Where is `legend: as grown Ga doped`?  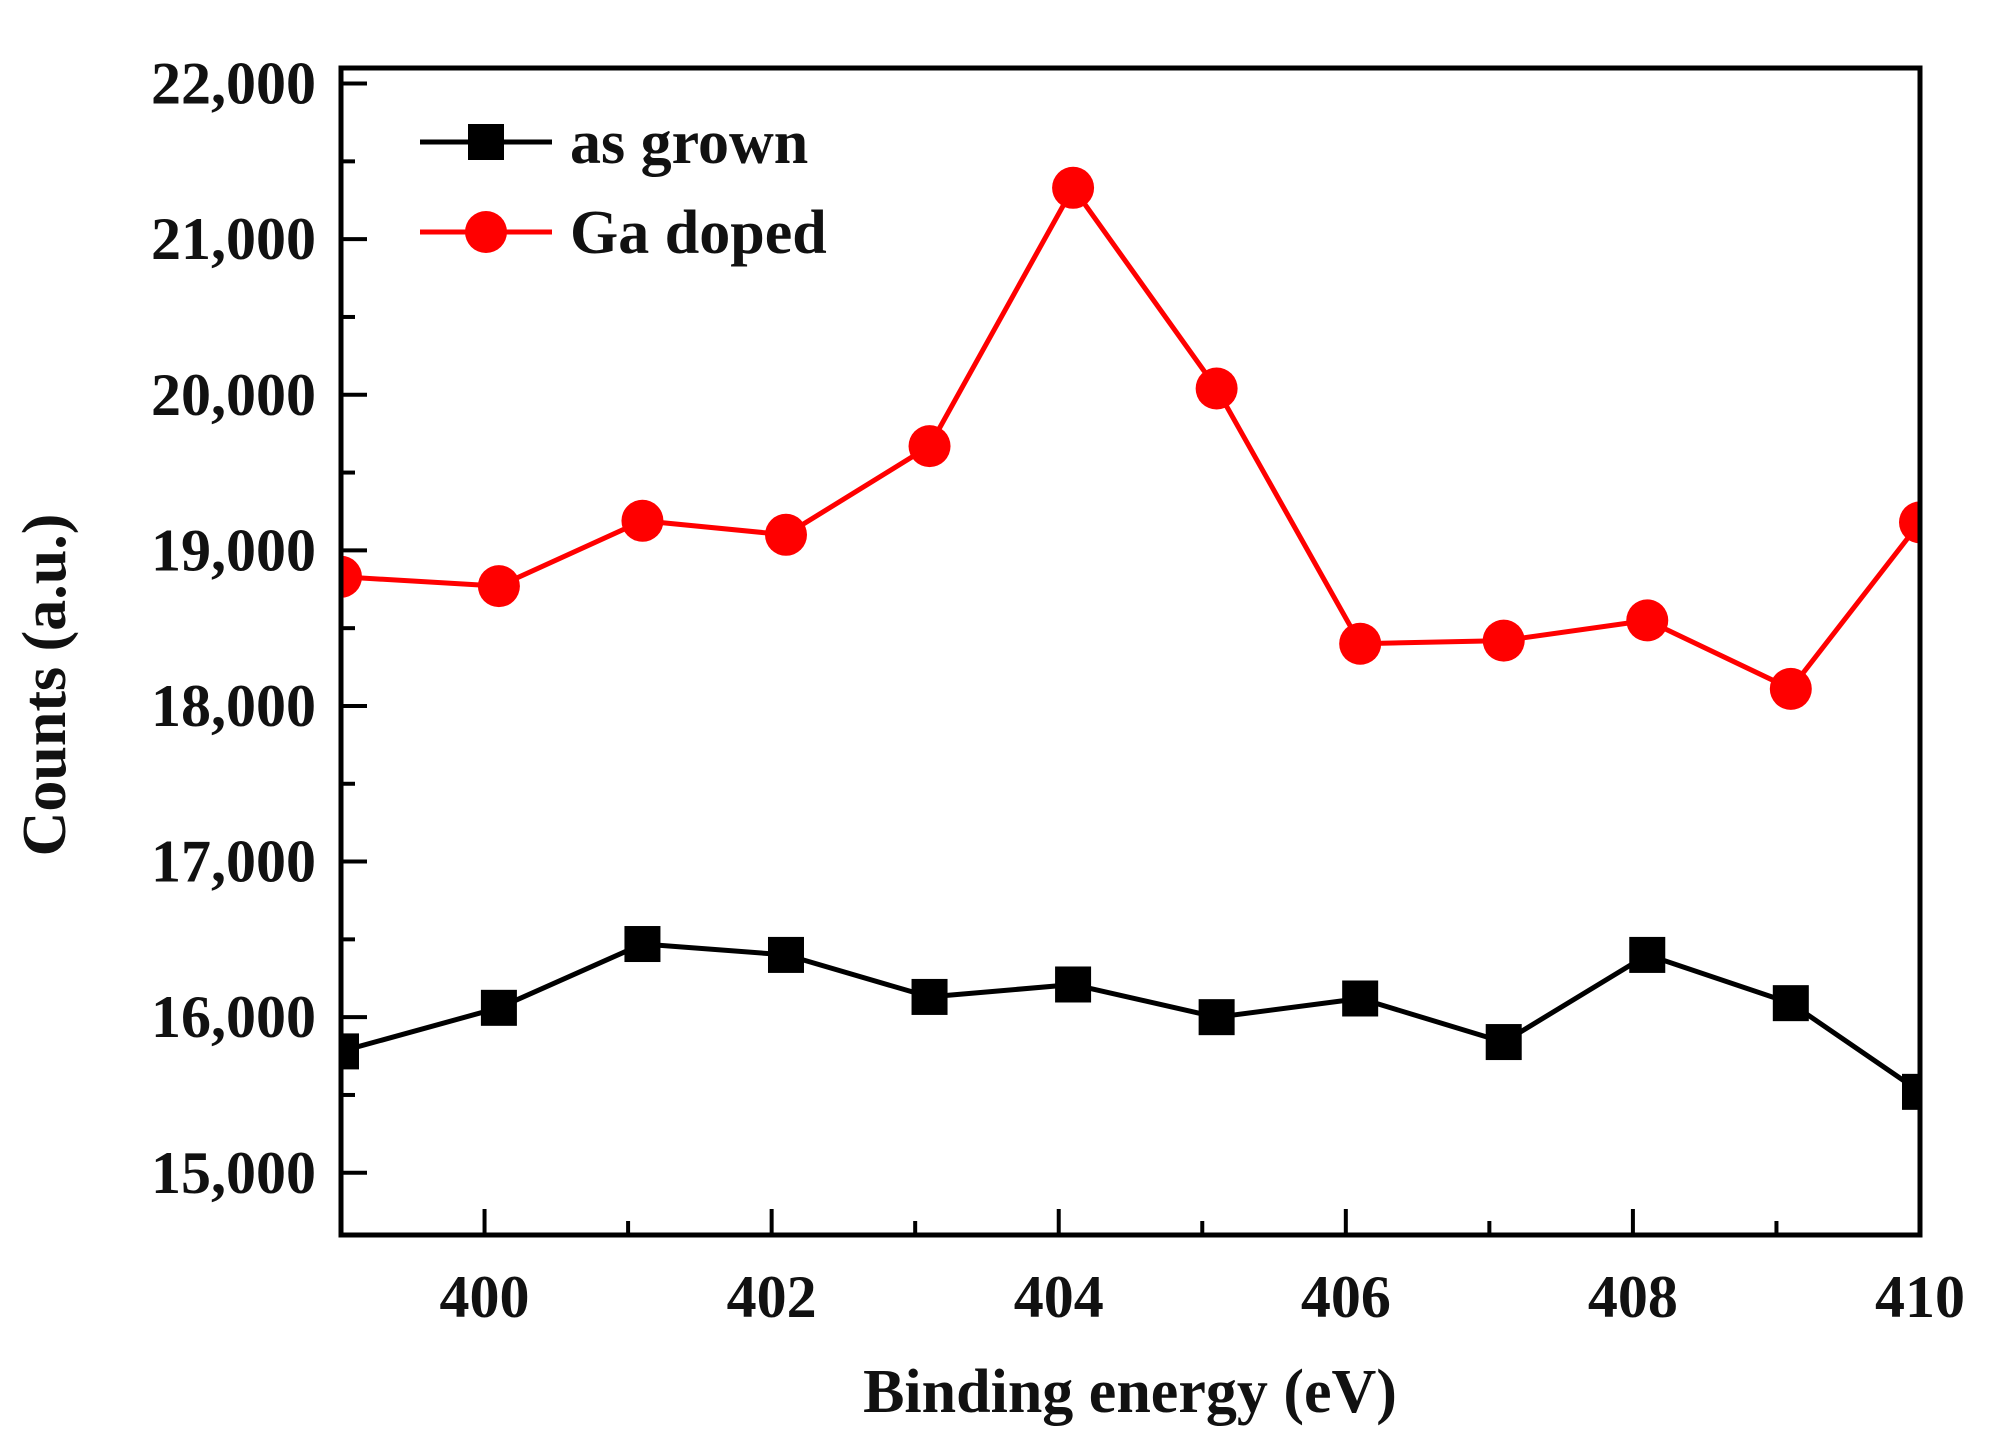 legend: as grown Ga doped is located at coordinates (623, 188).